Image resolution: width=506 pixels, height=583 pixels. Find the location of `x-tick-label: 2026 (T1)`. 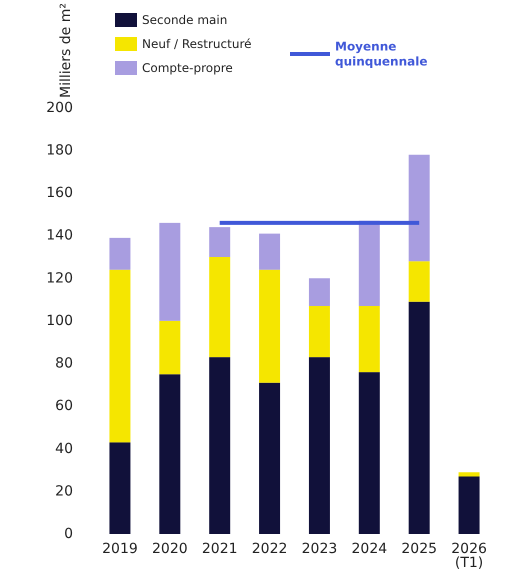

x-tick-label: 2026 (T1) is located at coordinates (469, 556).